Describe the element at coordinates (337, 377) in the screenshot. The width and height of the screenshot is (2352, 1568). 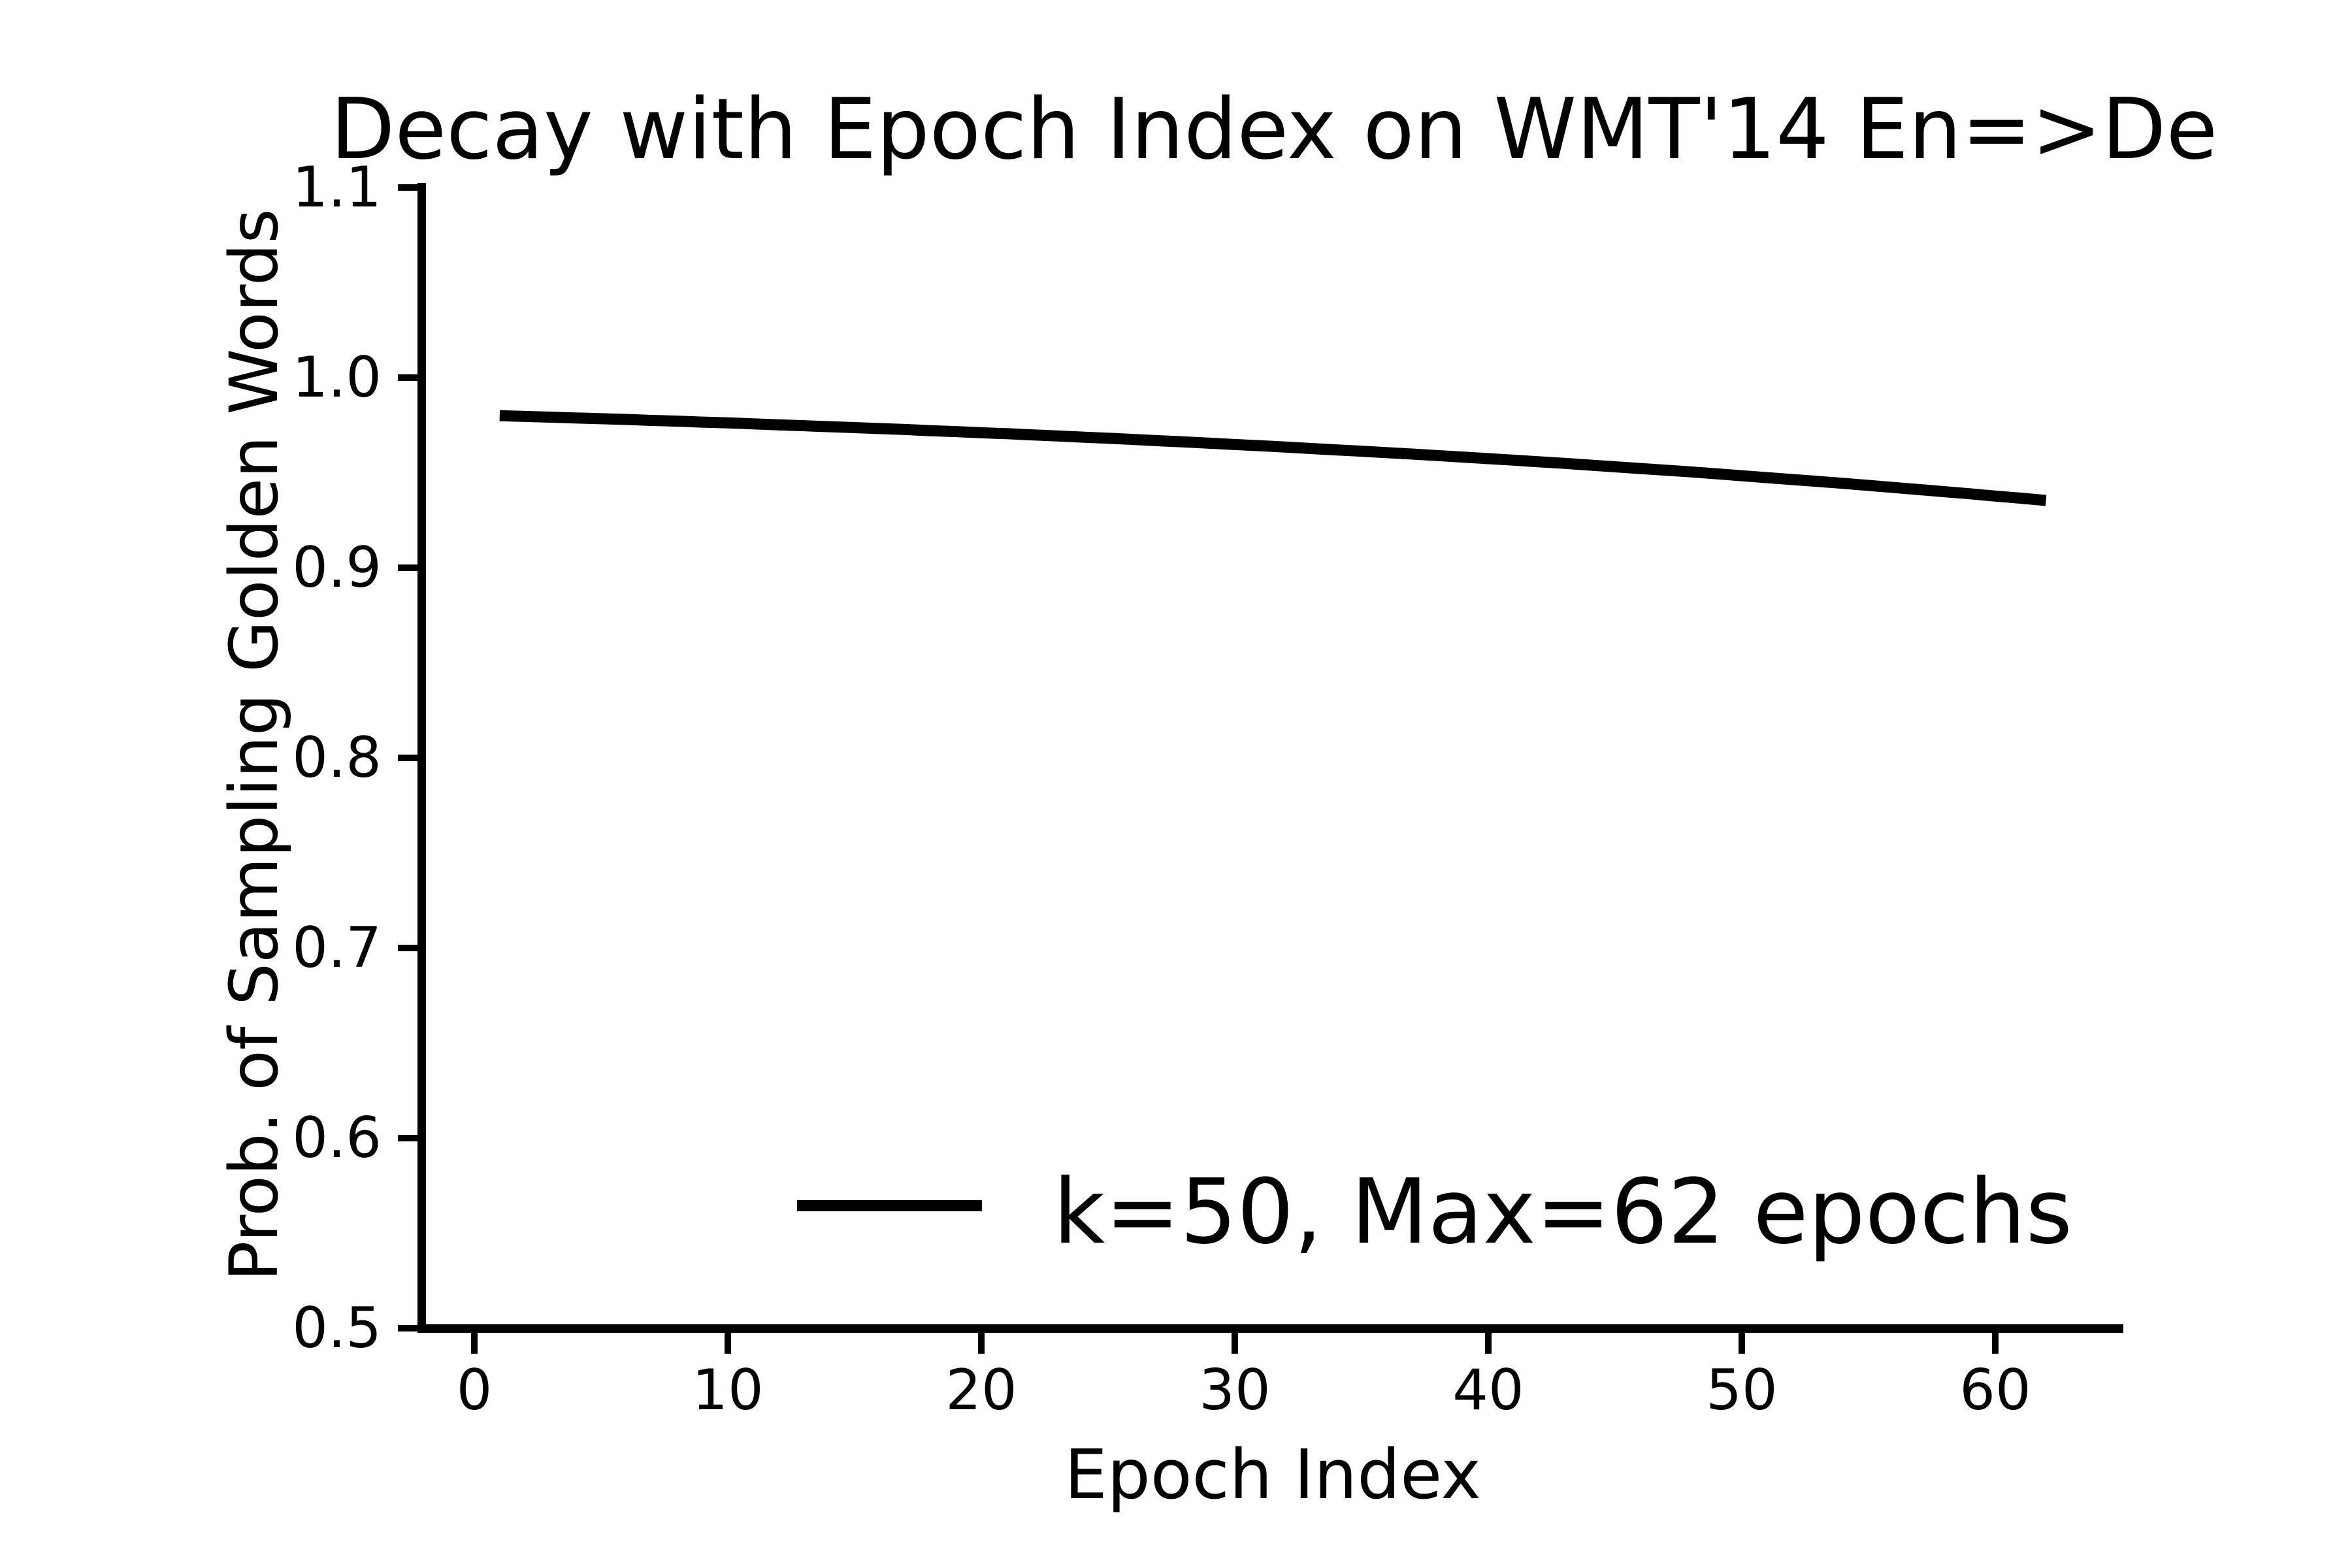
I see `ytick-label-1.0: 1.0` at that location.